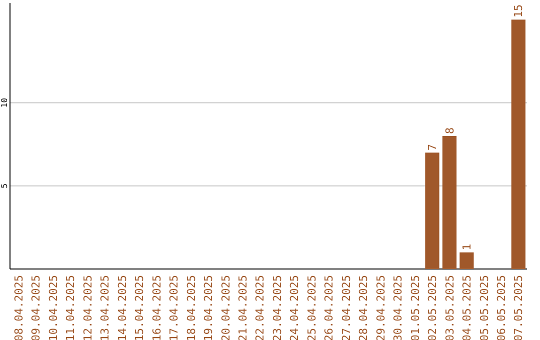  What do you see at coordinates (449, 130) in the screenshot?
I see `data-label: 8` at bounding box center [449, 130].